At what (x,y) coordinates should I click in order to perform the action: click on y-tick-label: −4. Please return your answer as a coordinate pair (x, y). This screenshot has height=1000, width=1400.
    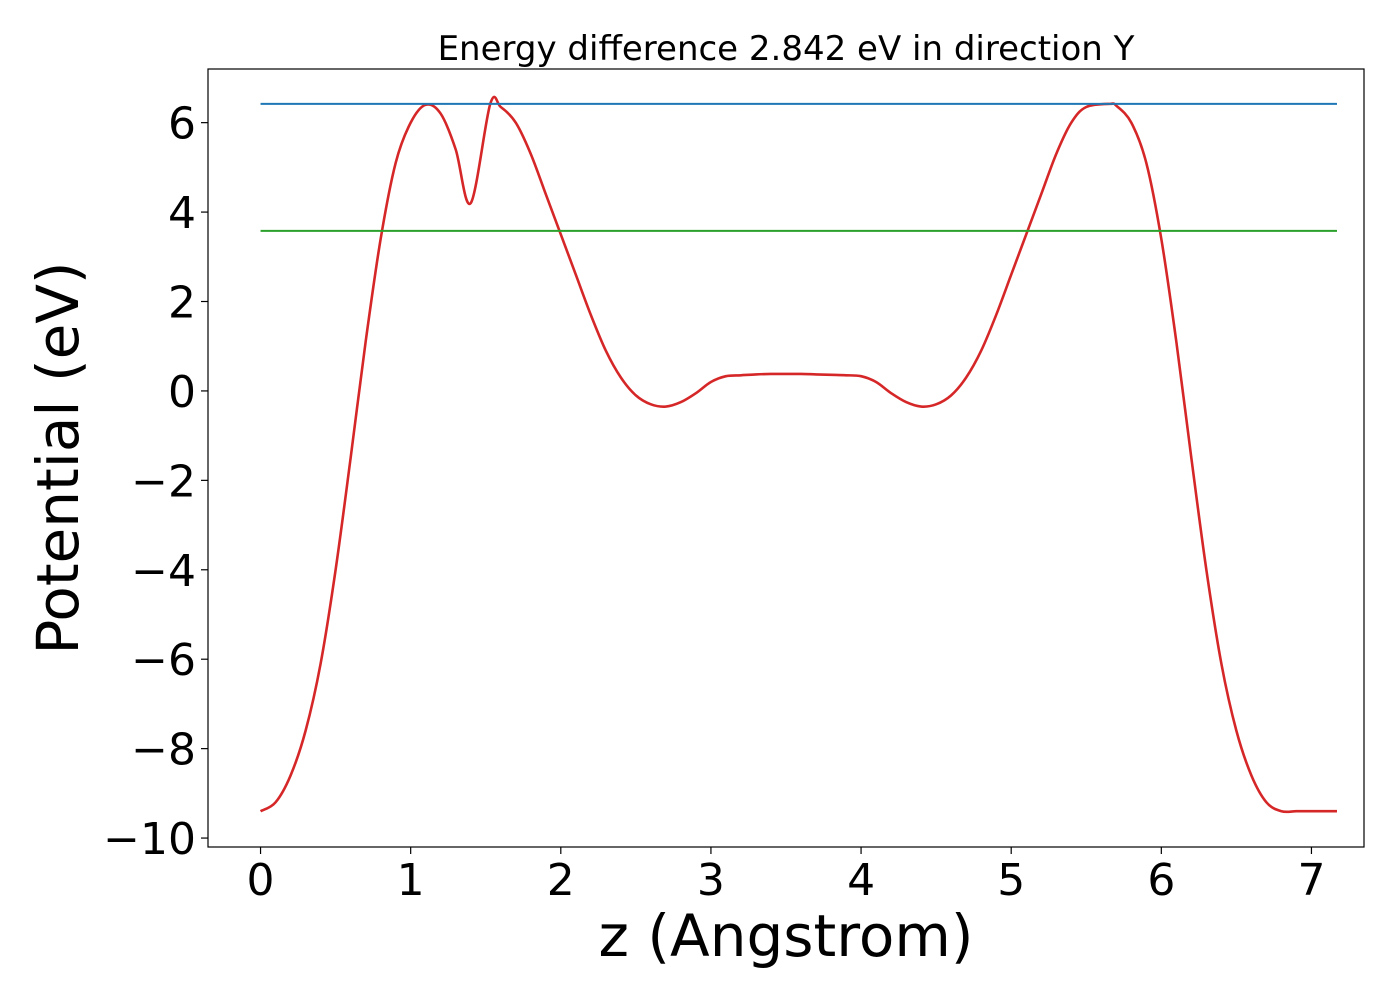
    Looking at the image, I should click on (163, 571).